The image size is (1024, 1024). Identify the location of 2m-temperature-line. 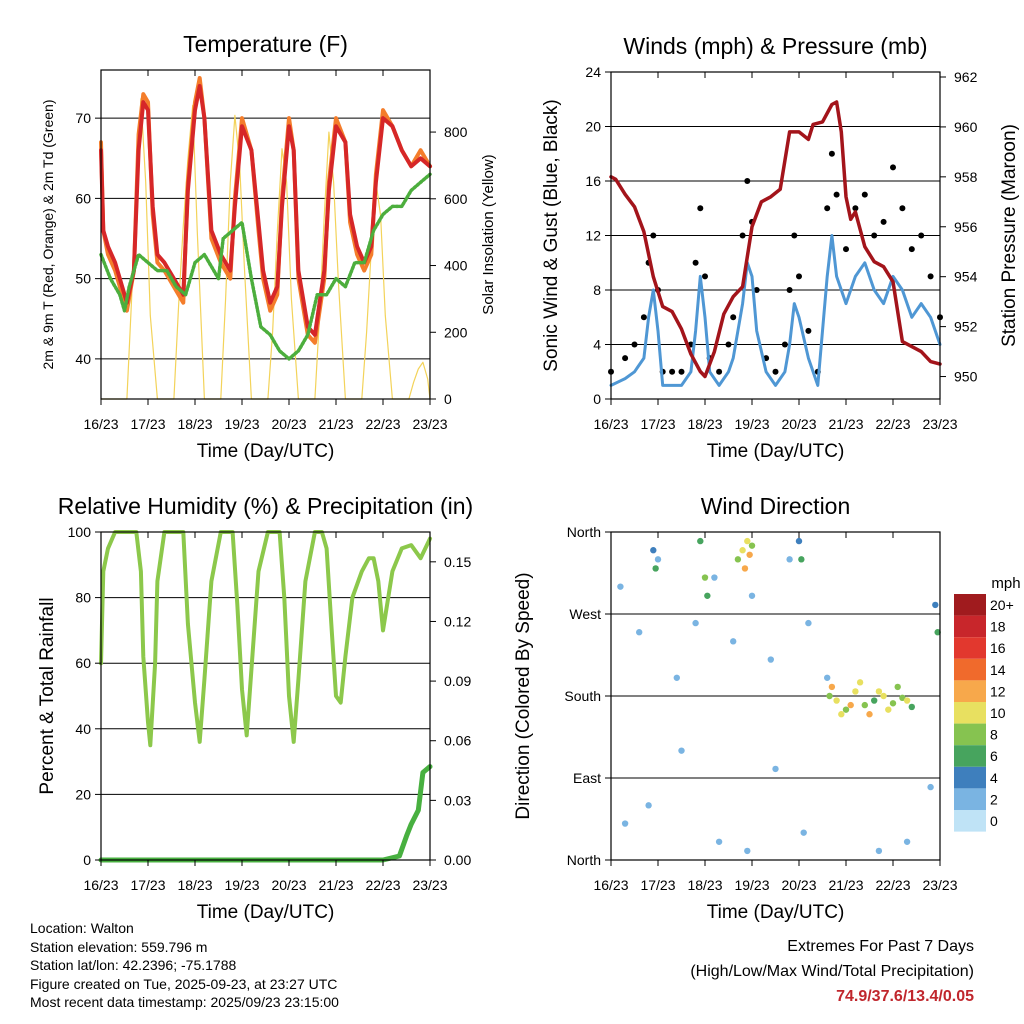
(265, 210).